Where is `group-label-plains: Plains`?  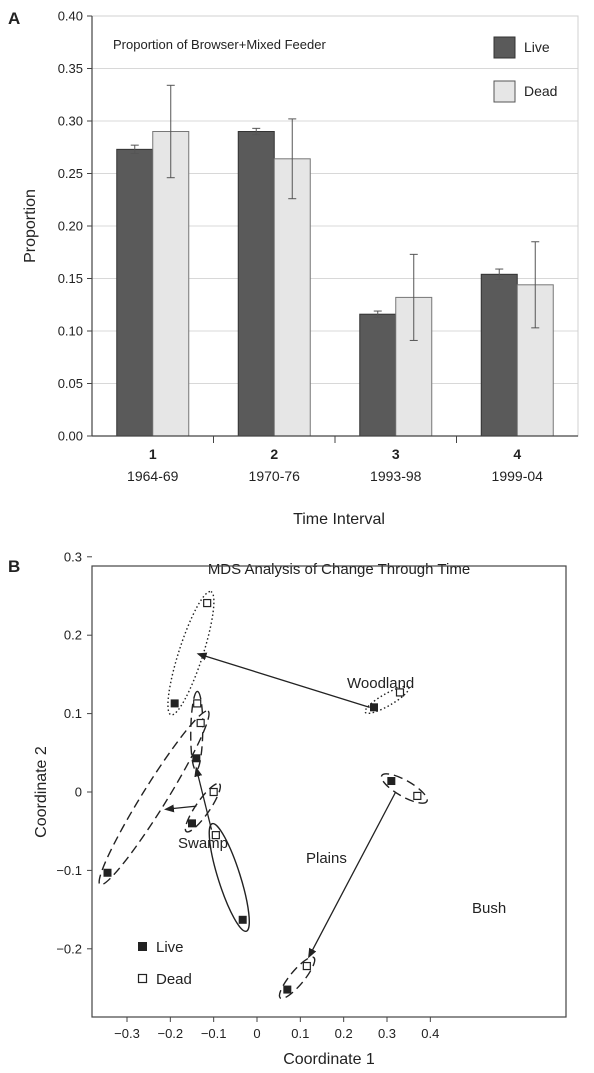 group-label-plains: Plains is located at coordinates (326, 858).